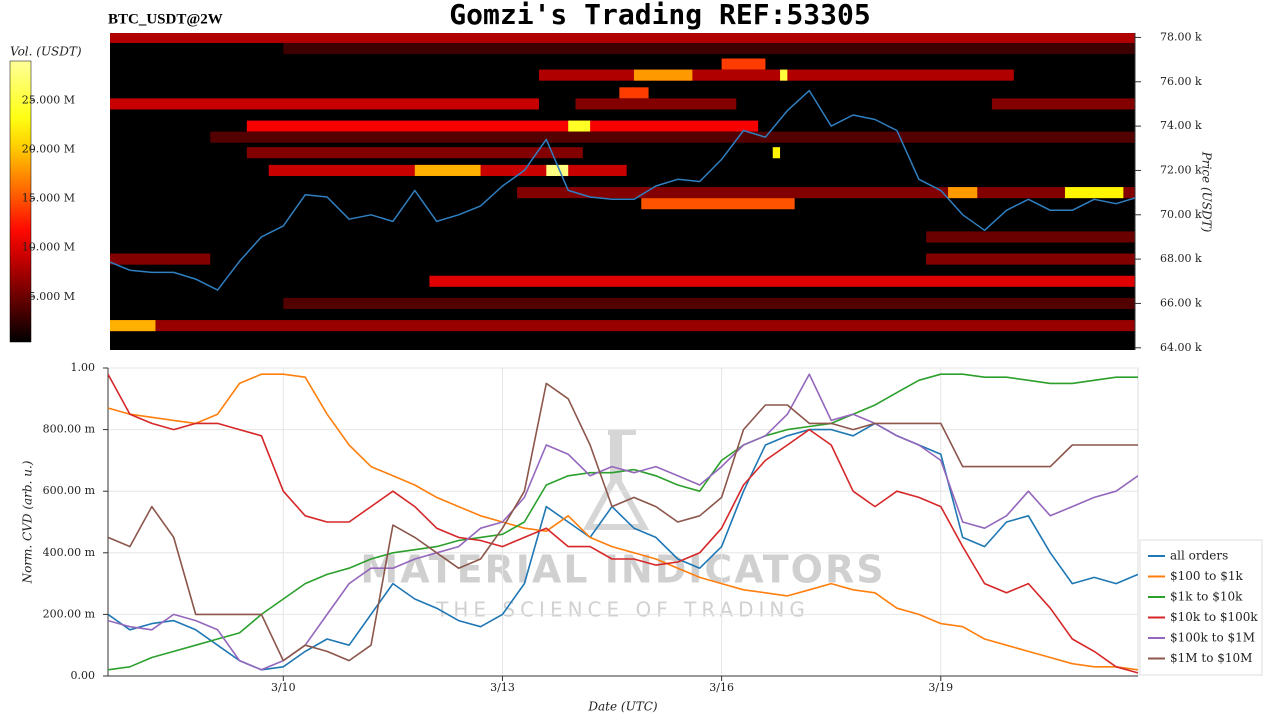 Image resolution: width=1280 pixels, height=720 pixels. What do you see at coordinates (502, 687) in the screenshot?
I see `x-tick-label: 3/13` at bounding box center [502, 687].